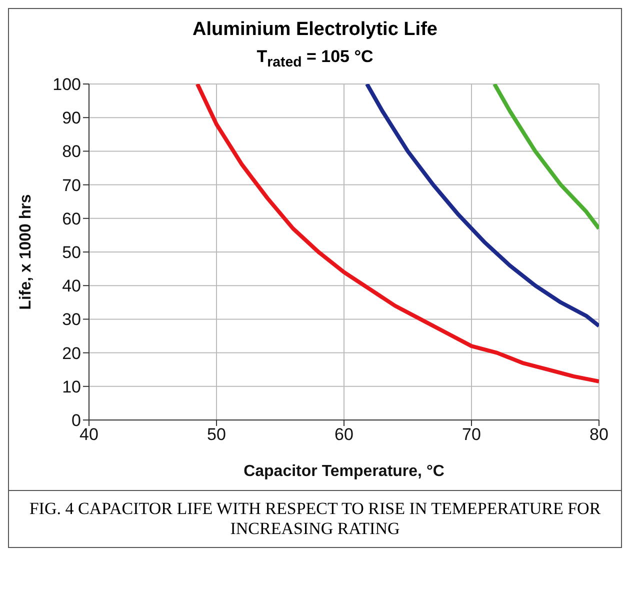 Image resolution: width=630 pixels, height=609 pixels. What do you see at coordinates (315, 519) in the screenshot?
I see `caption: FIG. 4 CAPACITOR LIFE WITH RESPECT TO RISE IN TEMEPERATURE FOR INCREASING RATING` at bounding box center [315, 519].